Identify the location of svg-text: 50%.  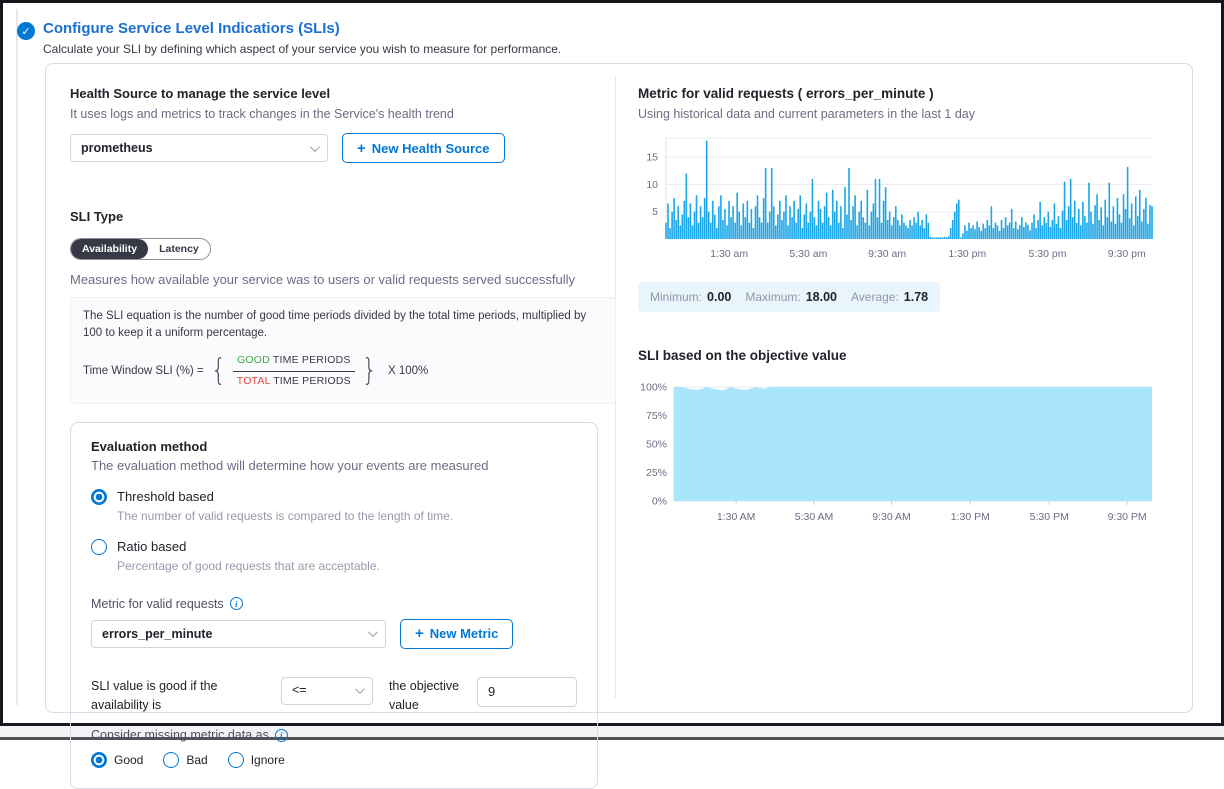
(656, 445).